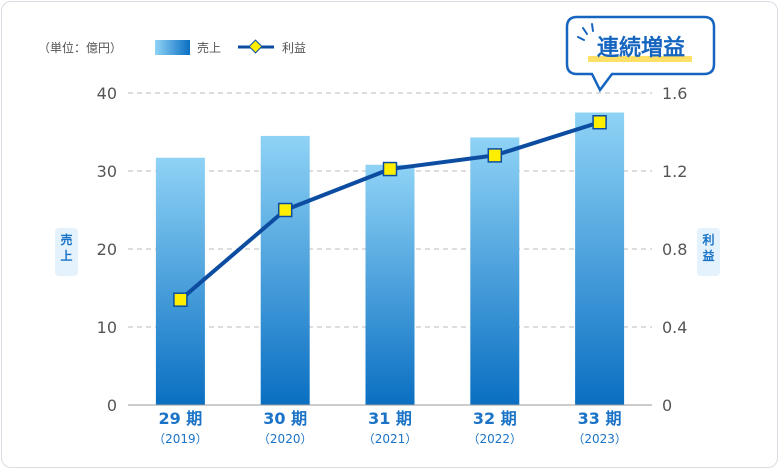 This screenshot has height=471, width=781. Describe the element at coordinates (599, 439) in the screenshot. I see `x-year-label: （2023）` at that location.